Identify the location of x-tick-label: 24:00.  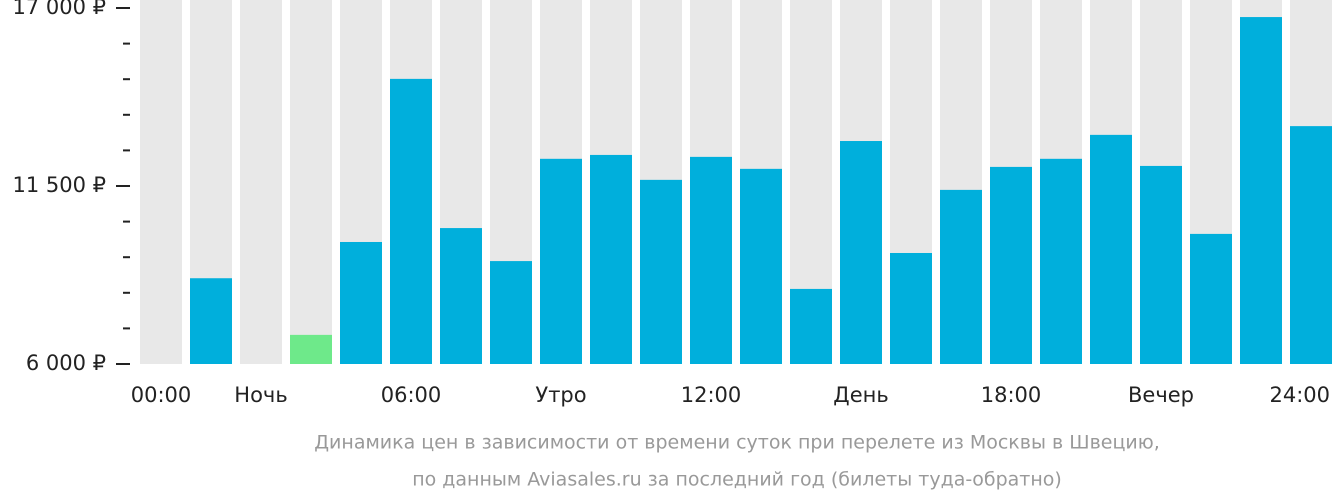
(1299, 395).